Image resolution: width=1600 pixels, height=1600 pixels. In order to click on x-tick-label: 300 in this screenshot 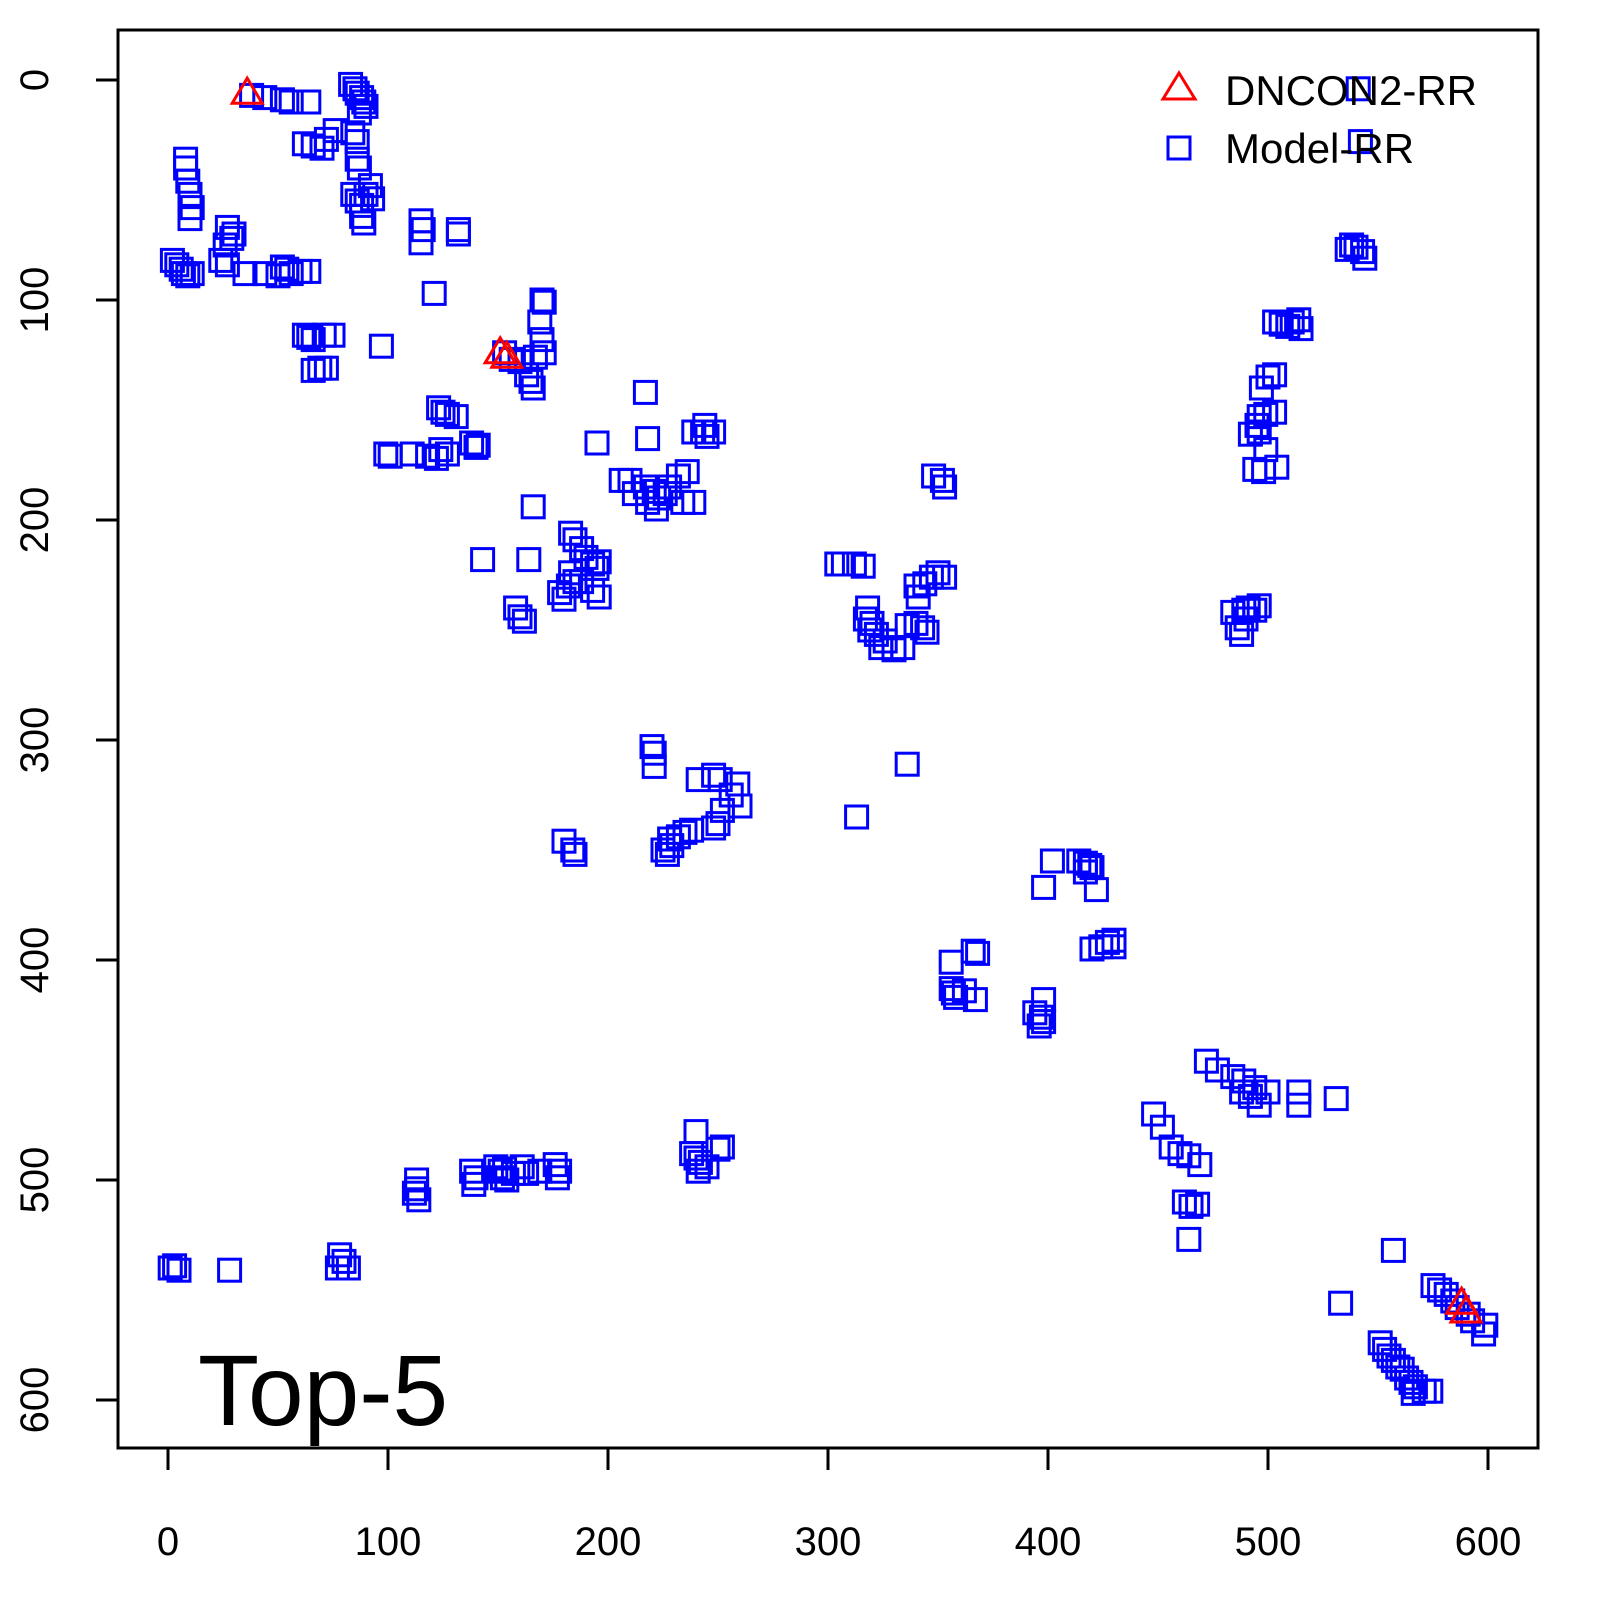, I will do `click(828, 1542)`.